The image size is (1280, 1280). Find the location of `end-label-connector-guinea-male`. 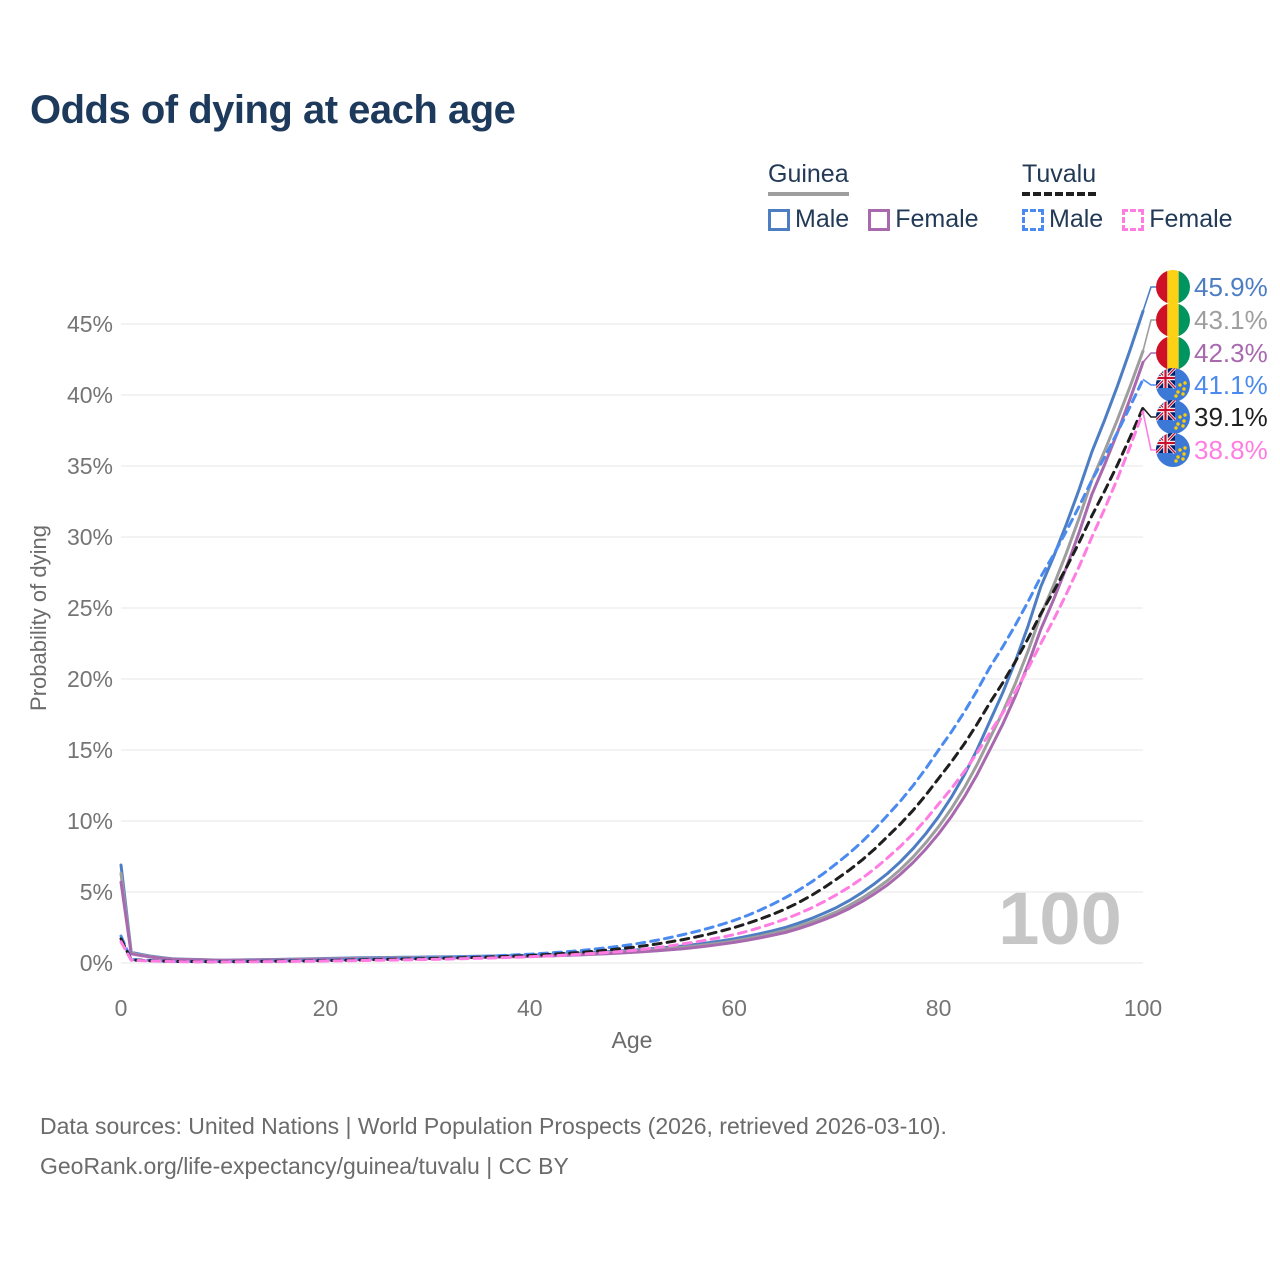

end-label-connector-guinea-male is located at coordinates (1149, 299).